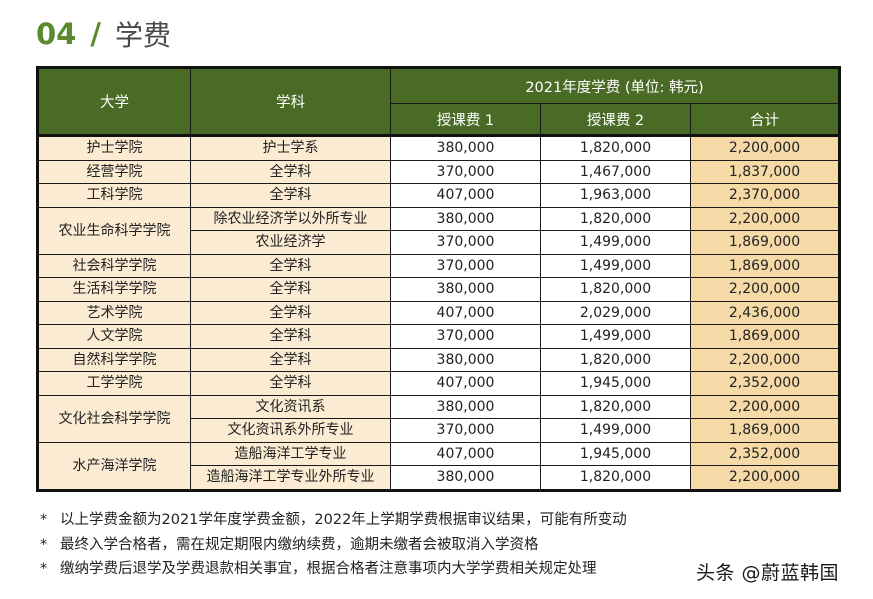 The width and height of the screenshot is (873, 599). I want to click on major-cell: 造船海洋工学专业, so click(290, 453).